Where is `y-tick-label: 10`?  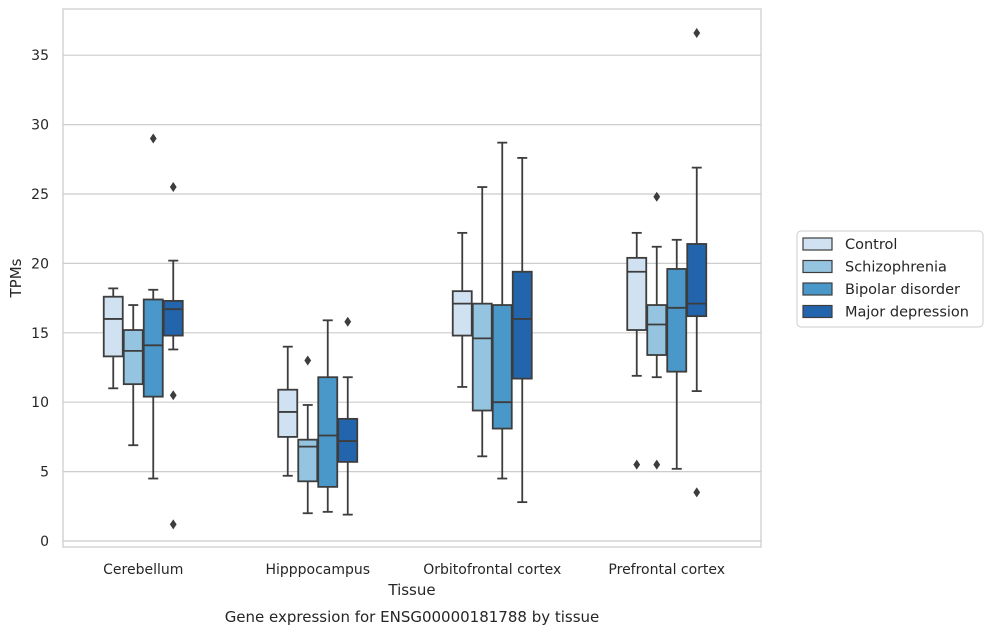
y-tick-label: 10 is located at coordinates (40, 403).